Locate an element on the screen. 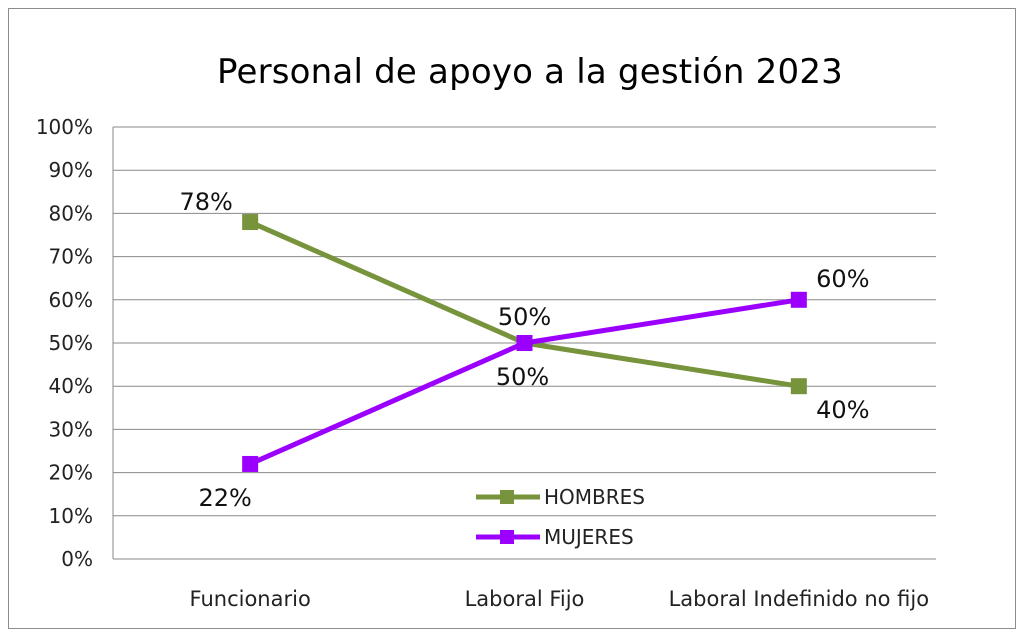 The image size is (1024, 639). y-tick-label: 80% is located at coordinates (71, 213).